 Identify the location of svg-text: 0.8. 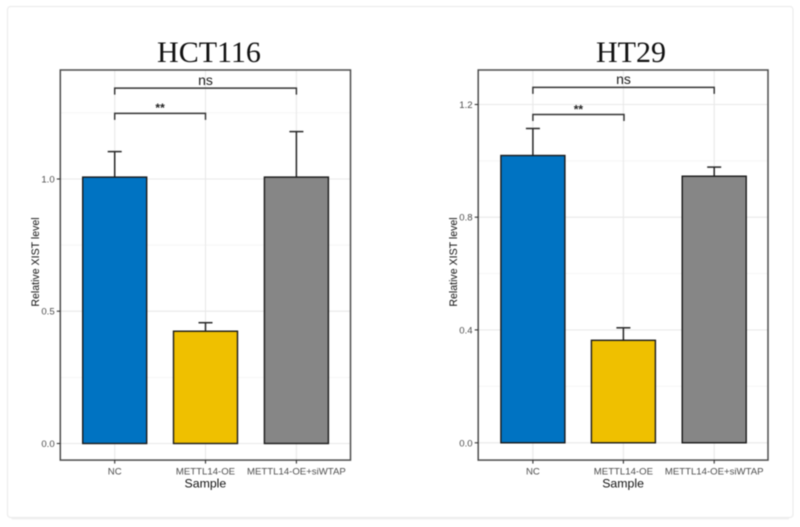
(465, 218).